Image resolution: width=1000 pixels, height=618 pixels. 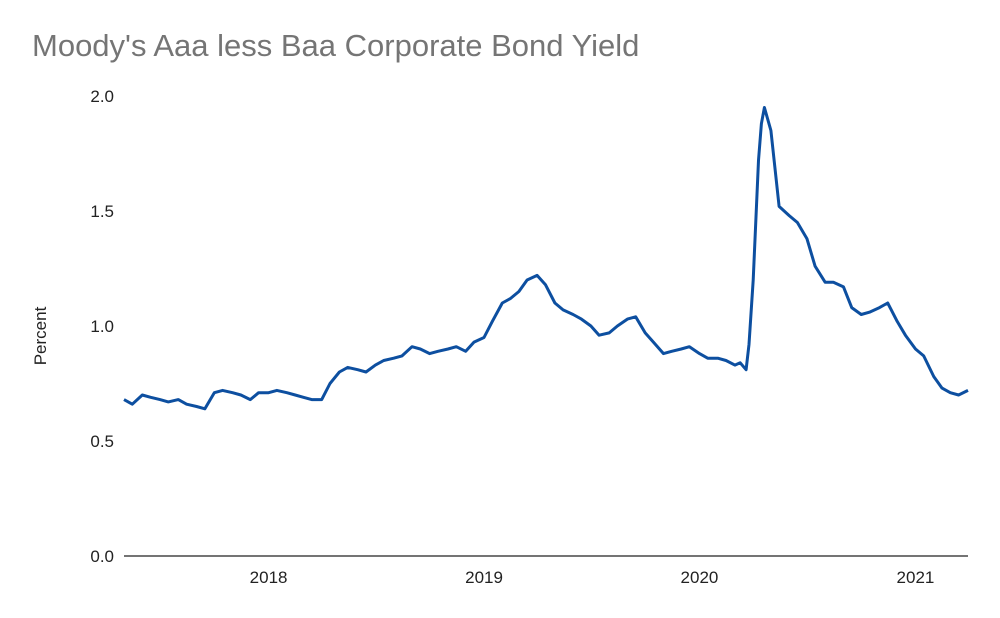 I want to click on x-tick-label: 2020, so click(x=700, y=577).